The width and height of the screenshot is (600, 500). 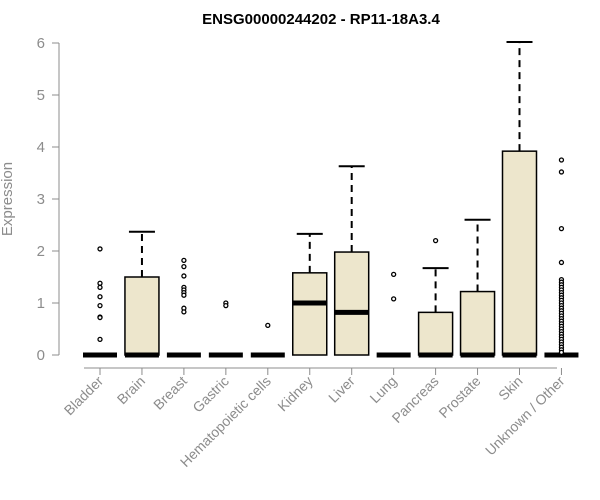 I want to click on box-brain, so click(x=142, y=294).